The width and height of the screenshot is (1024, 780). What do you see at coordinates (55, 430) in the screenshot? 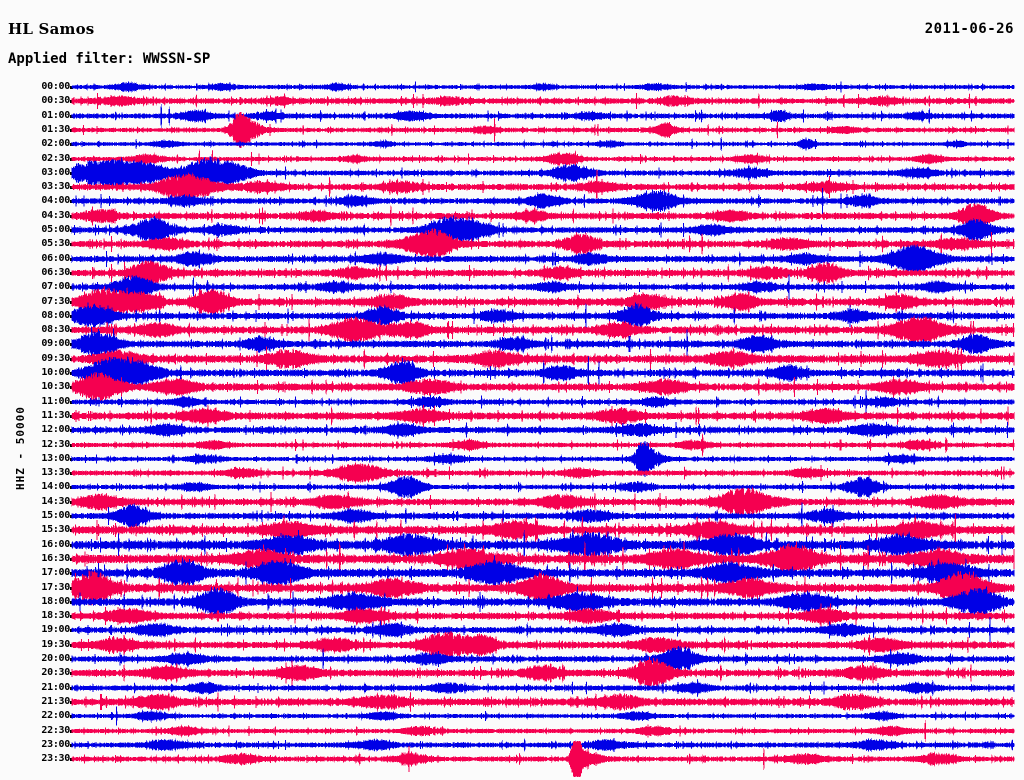
I see `row-time-label: 12:00` at bounding box center [55, 430].